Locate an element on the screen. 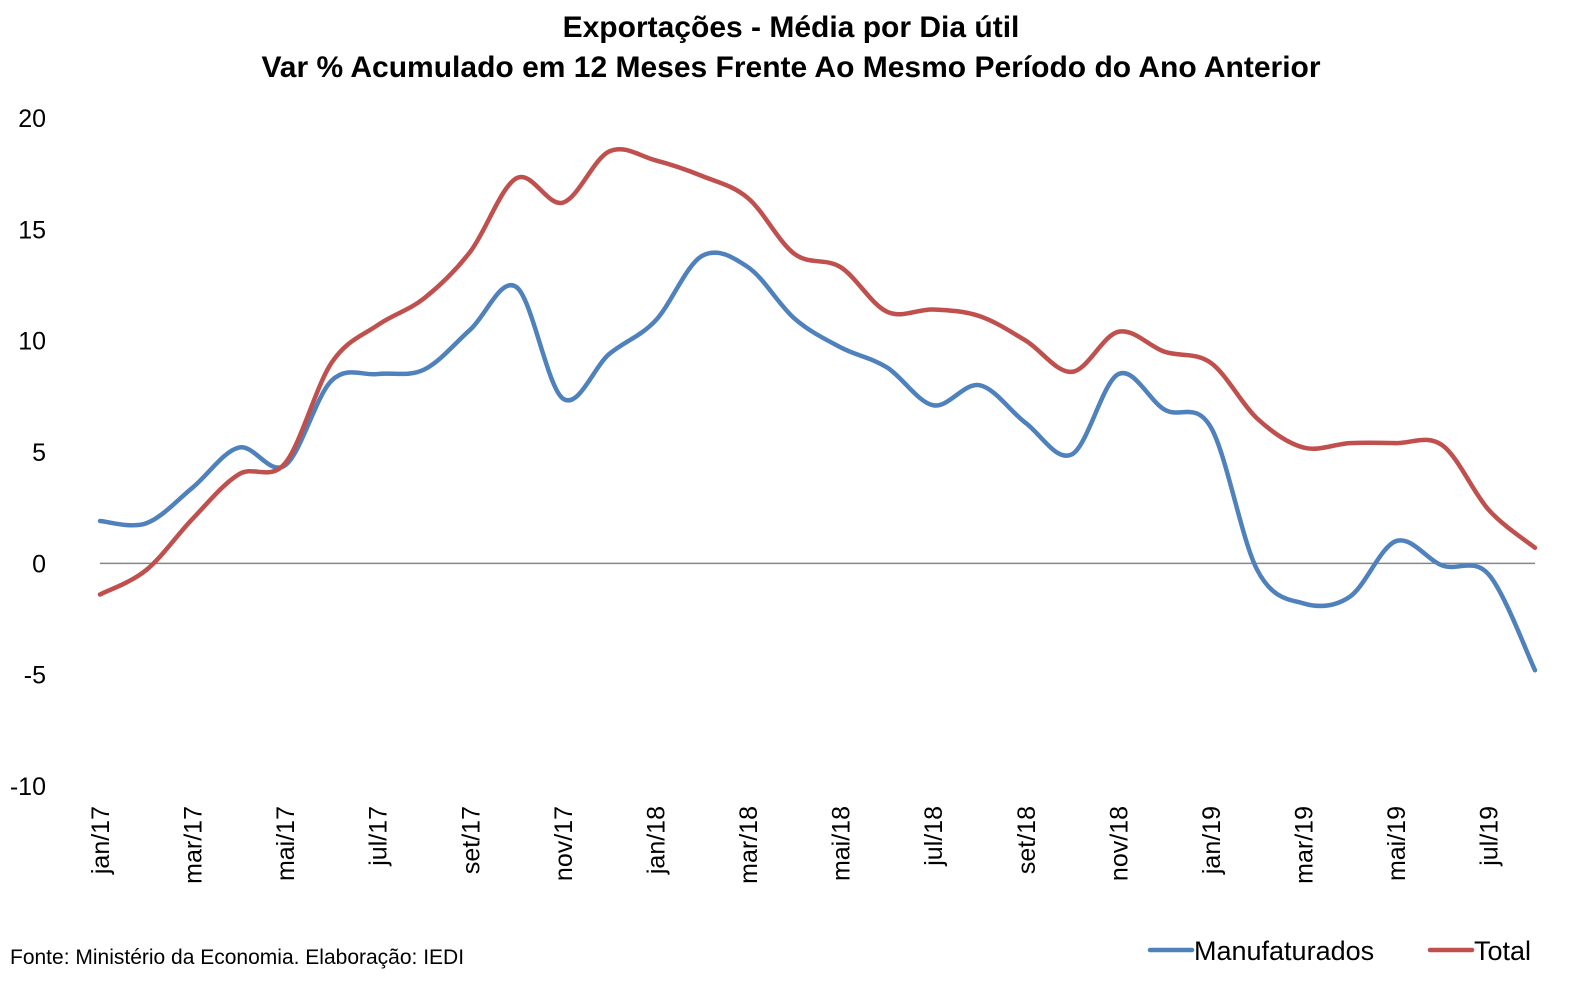 The width and height of the screenshot is (1582, 985). y-tick-label: -5 is located at coordinates (35, 676).